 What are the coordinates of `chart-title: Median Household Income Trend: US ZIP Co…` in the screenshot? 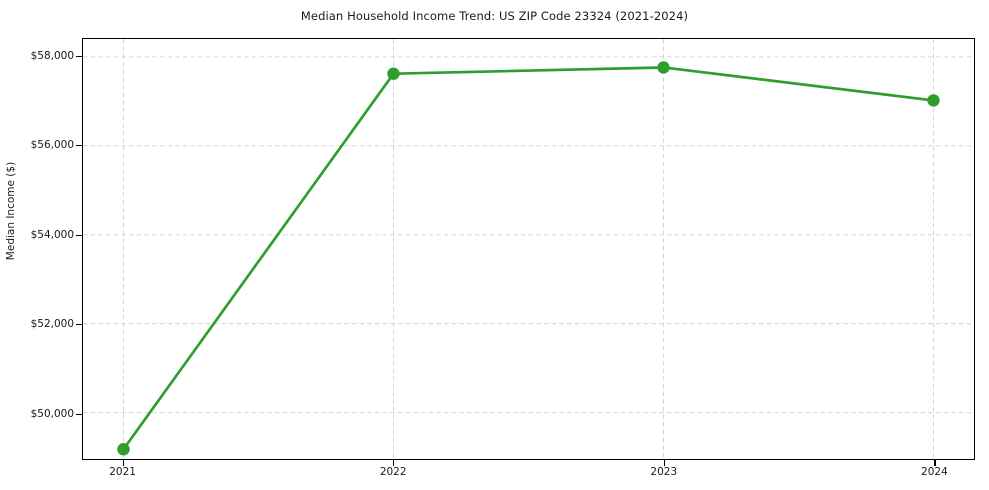 It's located at (494, 16).